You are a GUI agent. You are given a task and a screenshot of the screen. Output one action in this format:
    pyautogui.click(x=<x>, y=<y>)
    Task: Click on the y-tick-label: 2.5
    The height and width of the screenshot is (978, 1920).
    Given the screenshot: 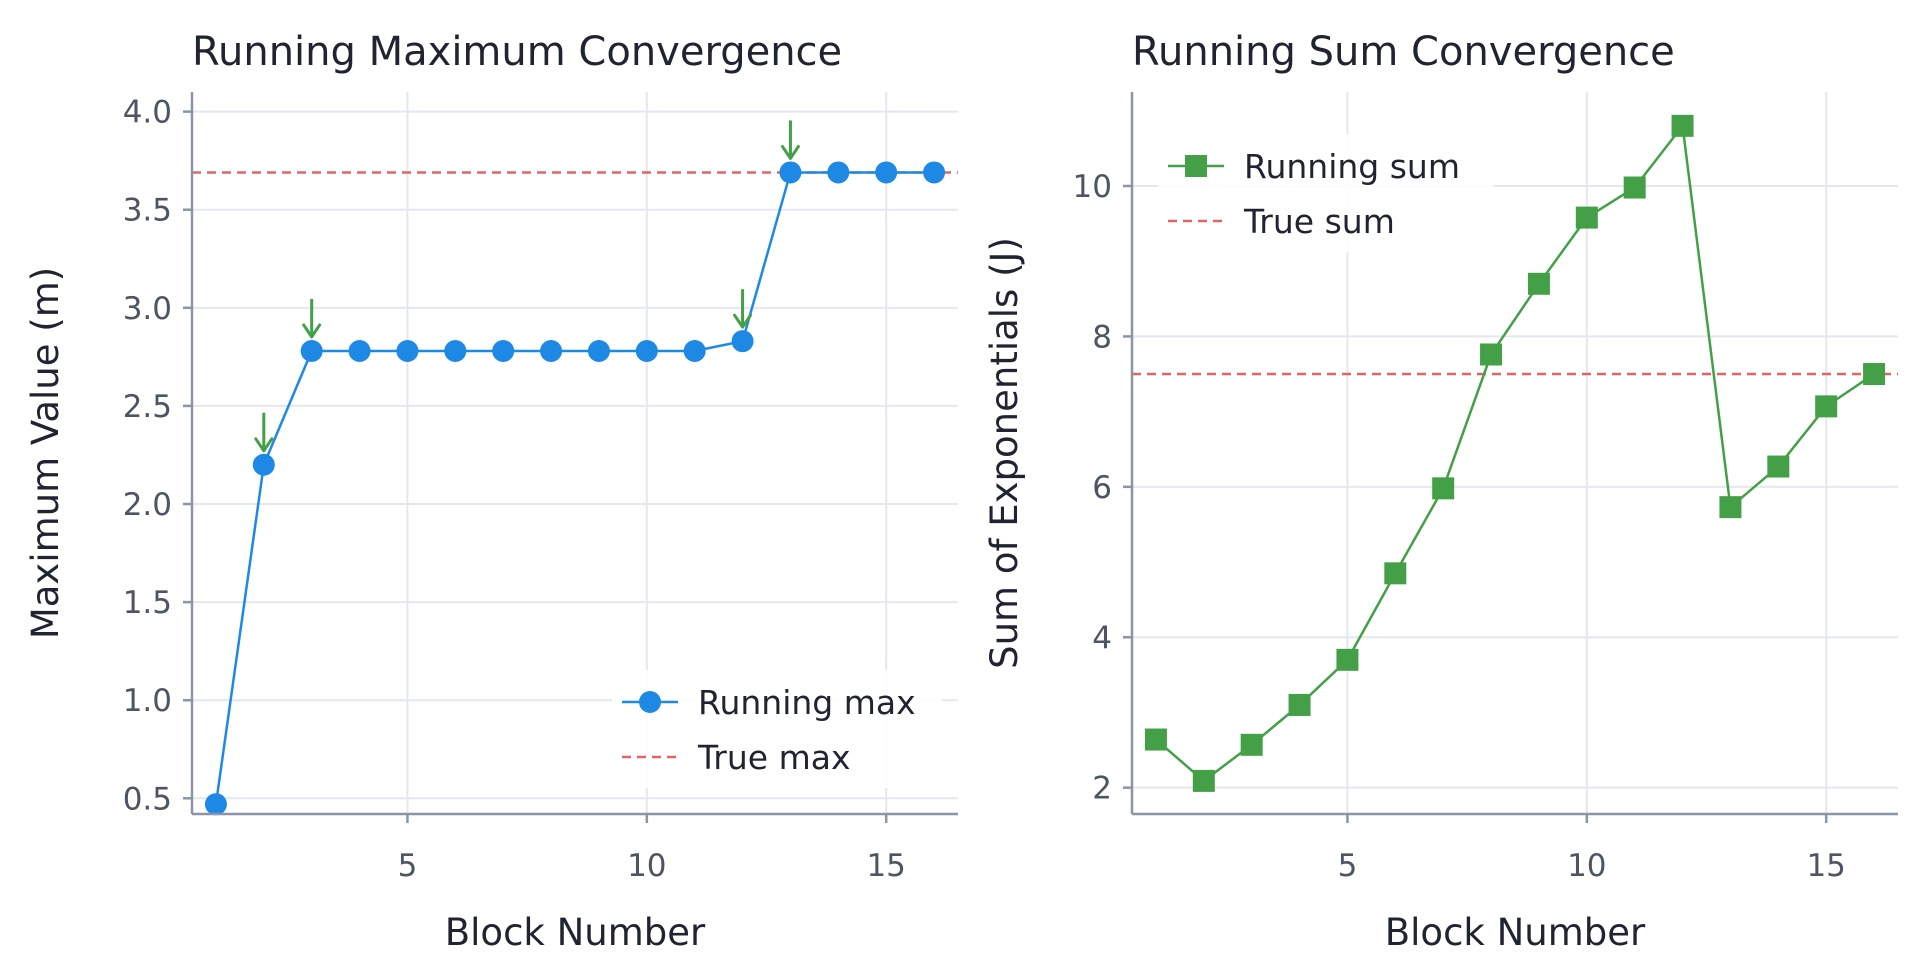 What is the action you would take?
    pyautogui.click(x=147, y=407)
    